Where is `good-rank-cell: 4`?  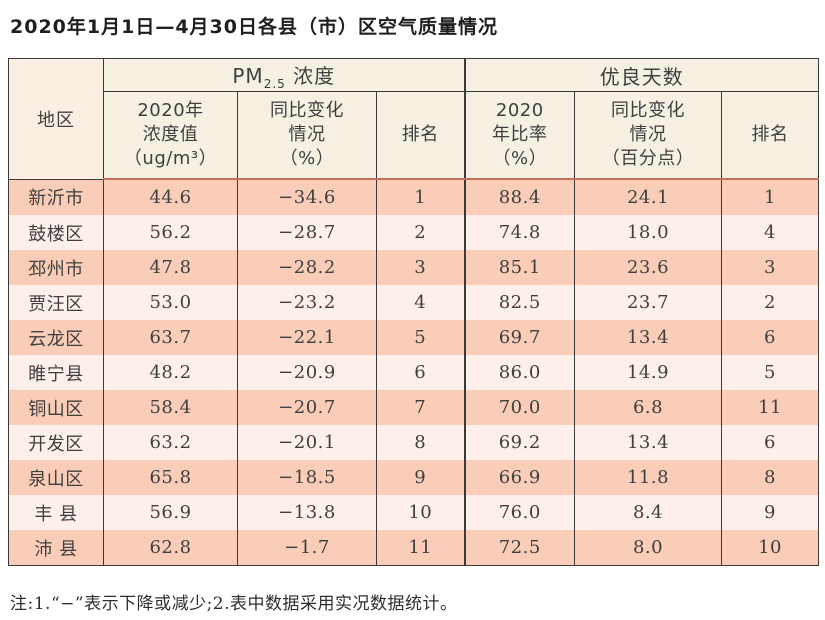 good-rank-cell: 4 is located at coordinates (770, 232).